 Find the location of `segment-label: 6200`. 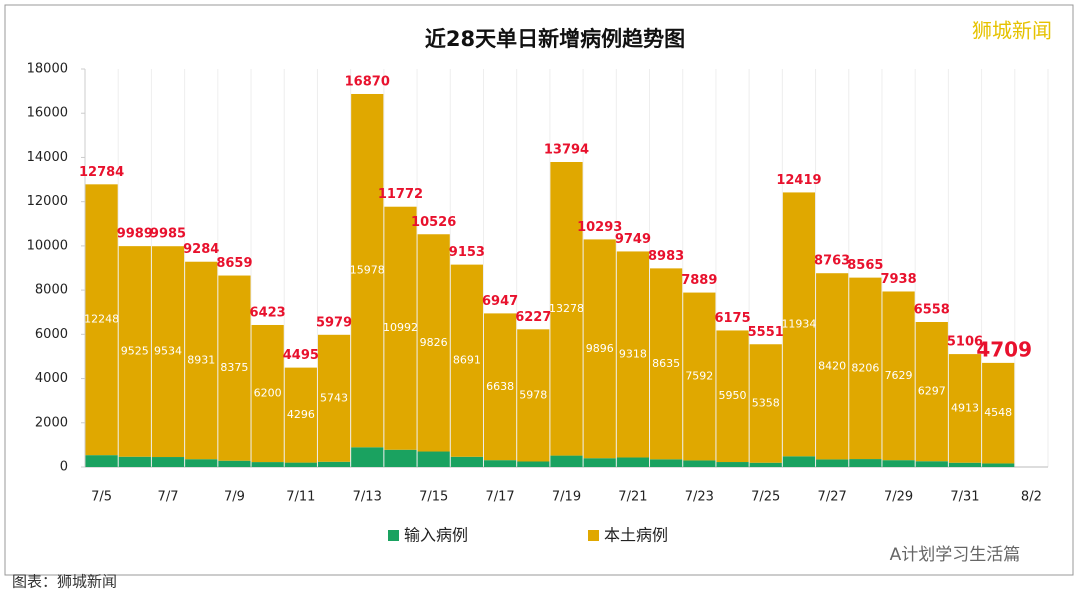

segment-label: 6200 is located at coordinates (268, 393).